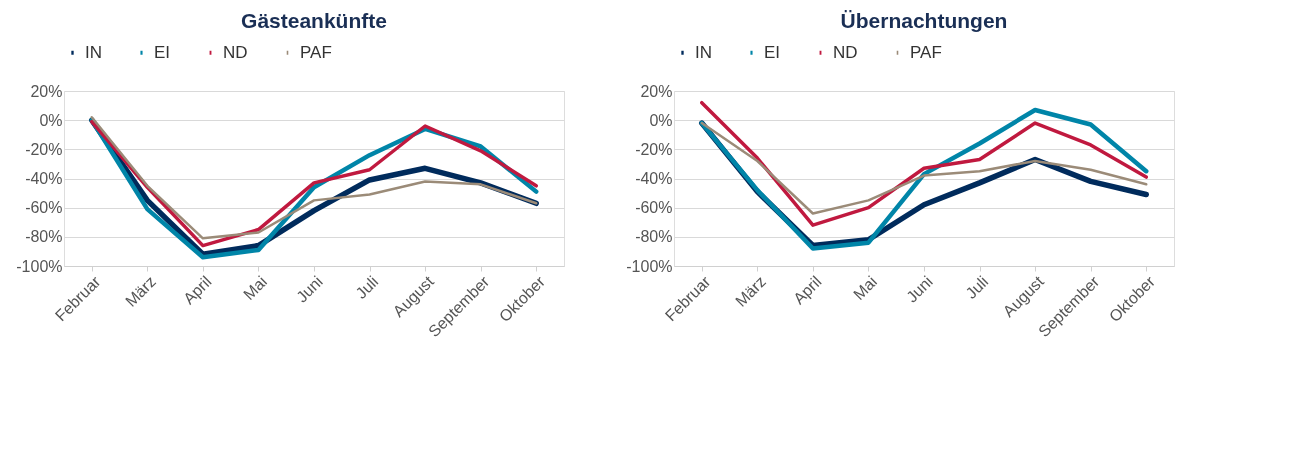 The height and width of the screenshot is (457, 1296). I want to click on chart-title: Gästeankünfte, so click(314, 20).